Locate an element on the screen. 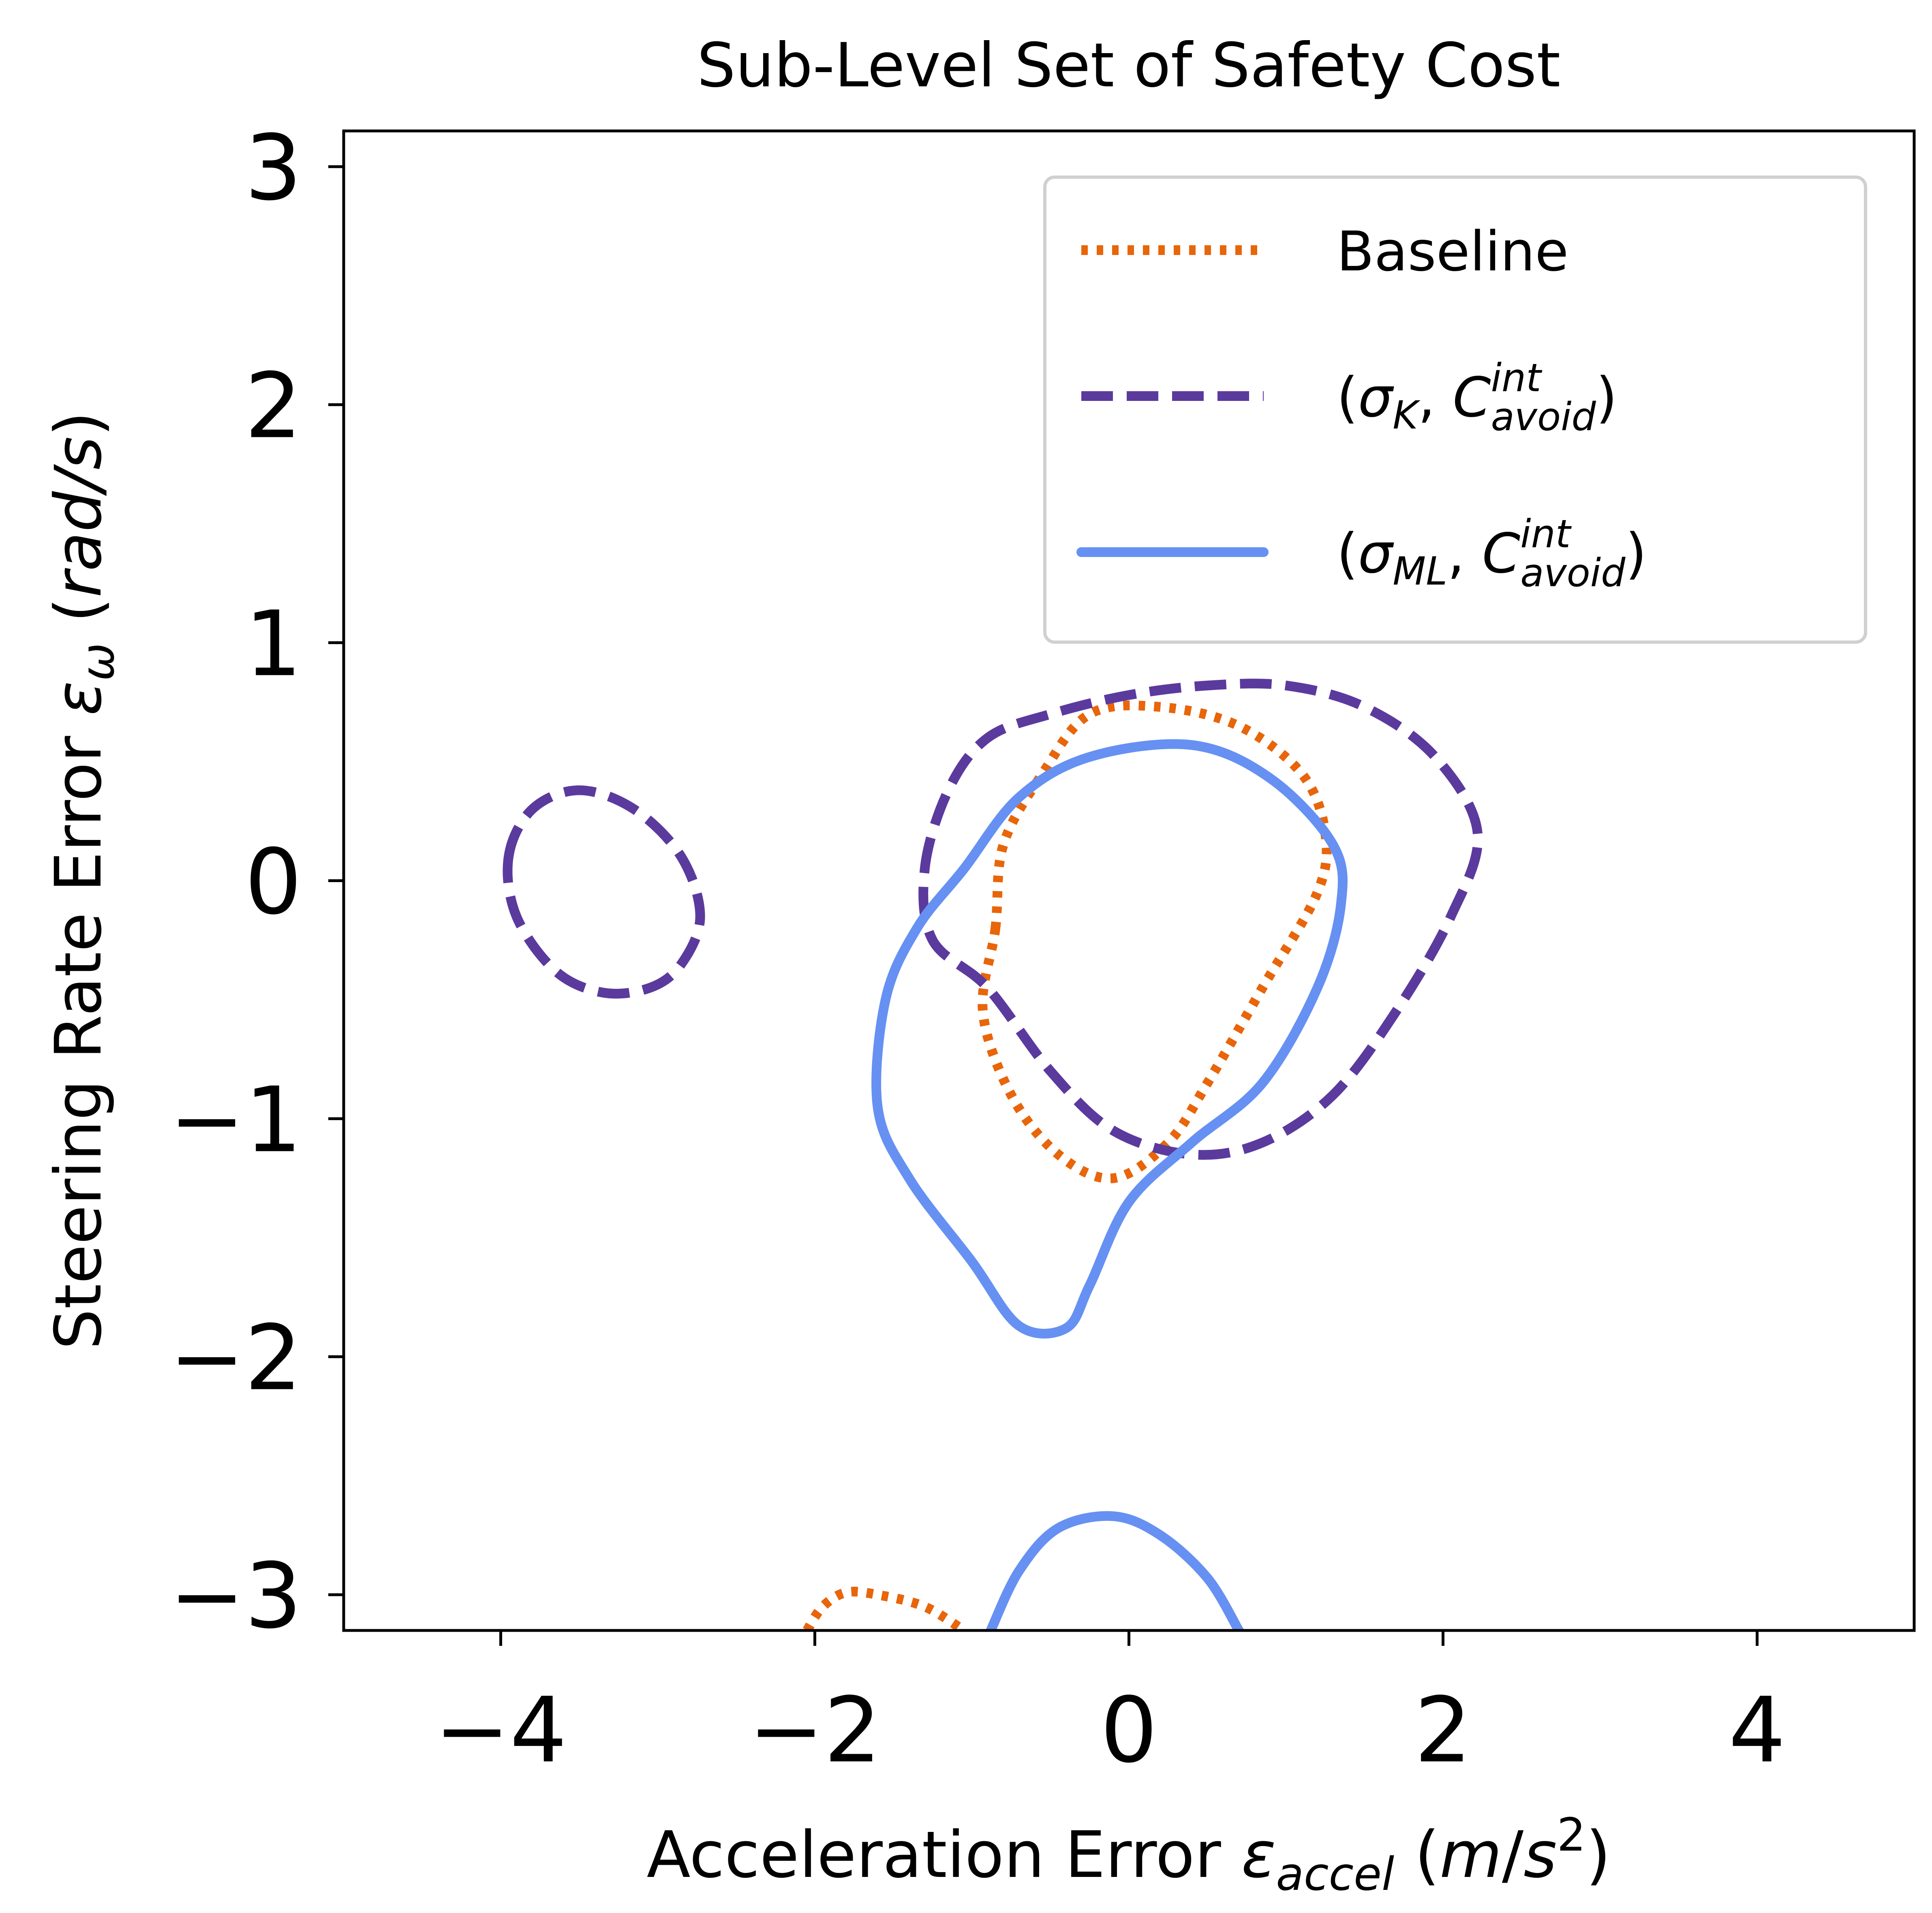 The image size is (1932, 1913). y-tick-label: 2 is located at coordinates (273, 406).